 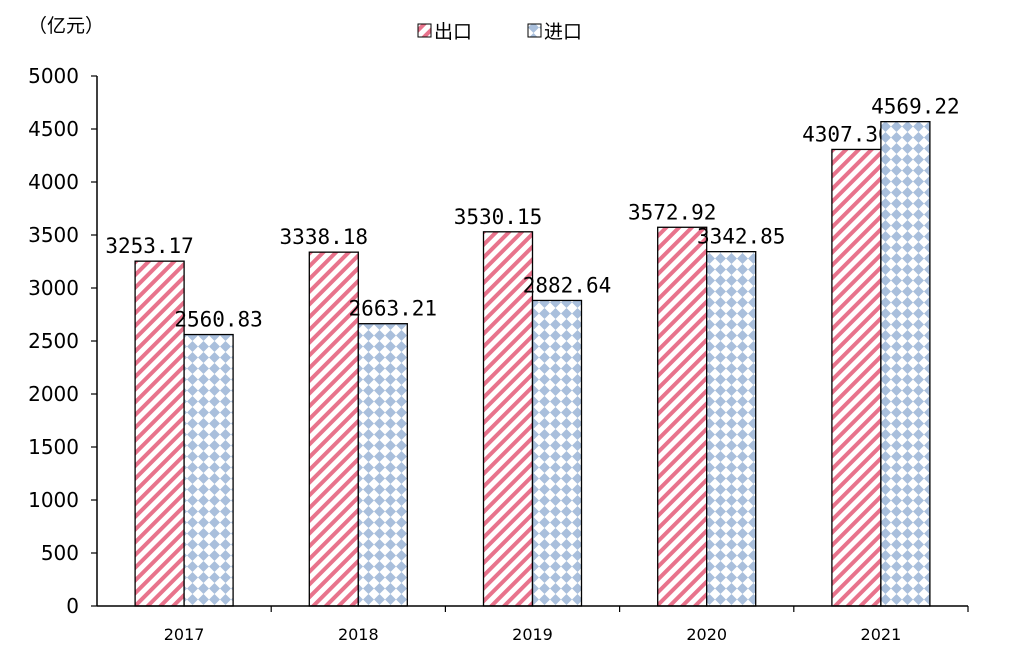 What do you see at coordinates (915, 107) in the screenshot?
I see `data-label-import-2021: 4569.22` at bounding box center [915, 107].